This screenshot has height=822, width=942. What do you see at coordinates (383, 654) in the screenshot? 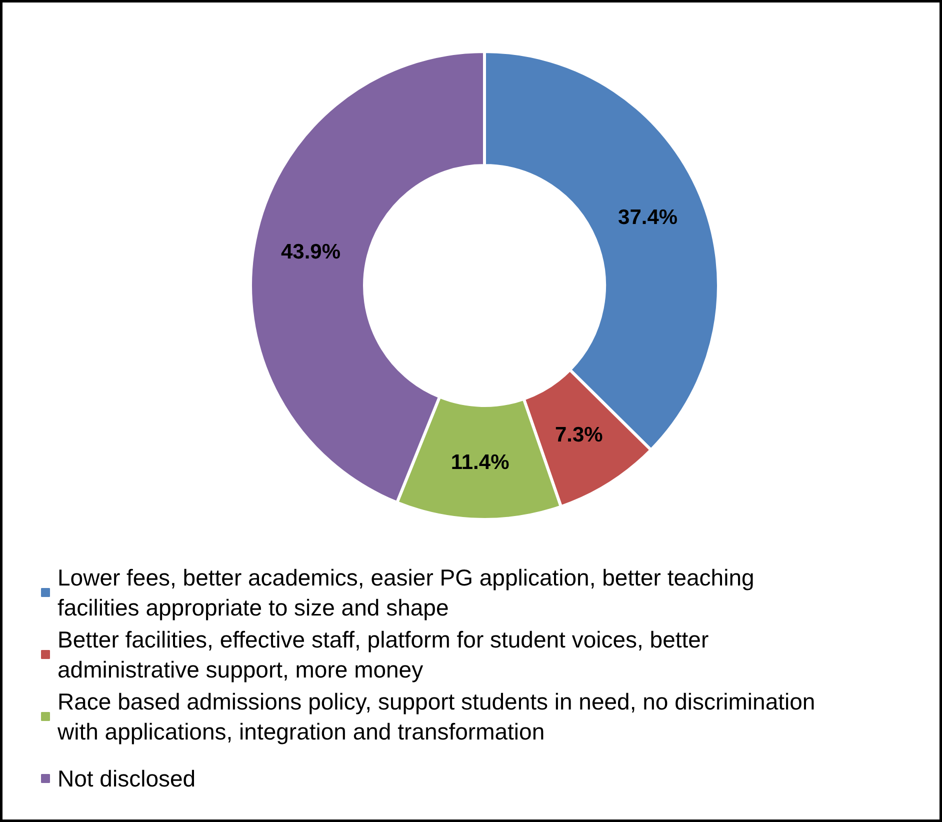
I see `legend-label: Better facilities, effective staff, platform for student voices, better administrative support, more money` at bounding box center [383, 654].